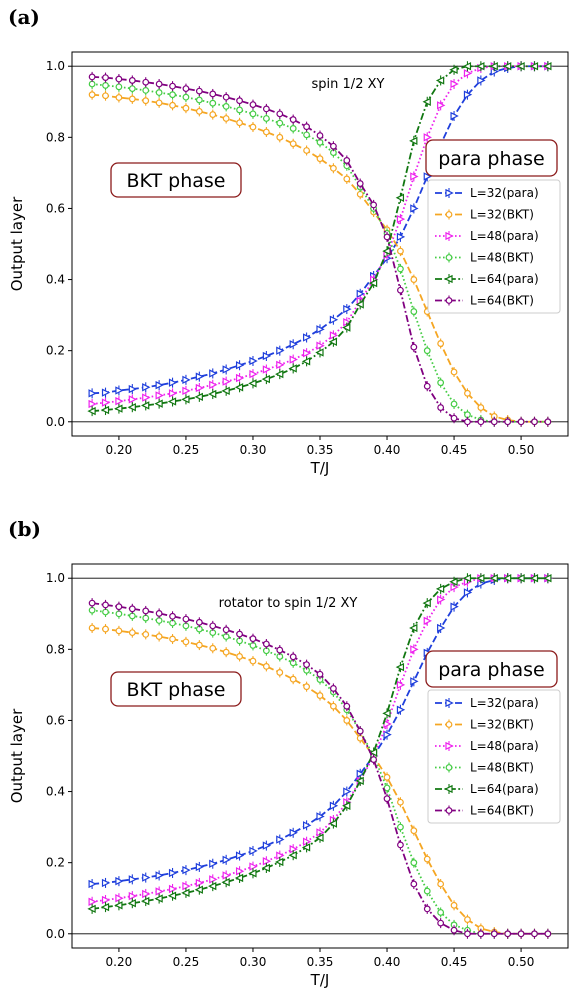 This screenshot has height=996, width=570. Describe the element at coordinates (253, 962) in the screenshot. I see `x-tick-label: 0.30` at that location.